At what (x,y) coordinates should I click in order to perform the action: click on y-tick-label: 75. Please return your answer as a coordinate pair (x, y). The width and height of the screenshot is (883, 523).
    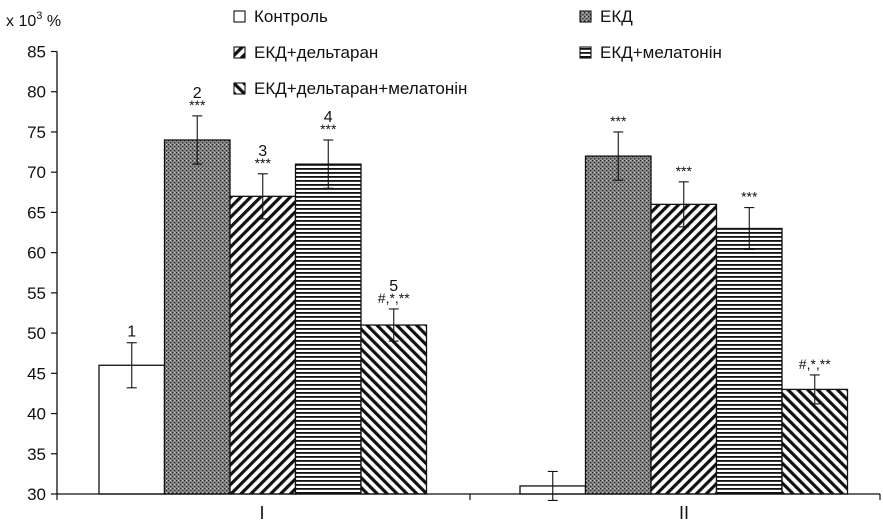
    Looking at the image, I should click on (36, 132).